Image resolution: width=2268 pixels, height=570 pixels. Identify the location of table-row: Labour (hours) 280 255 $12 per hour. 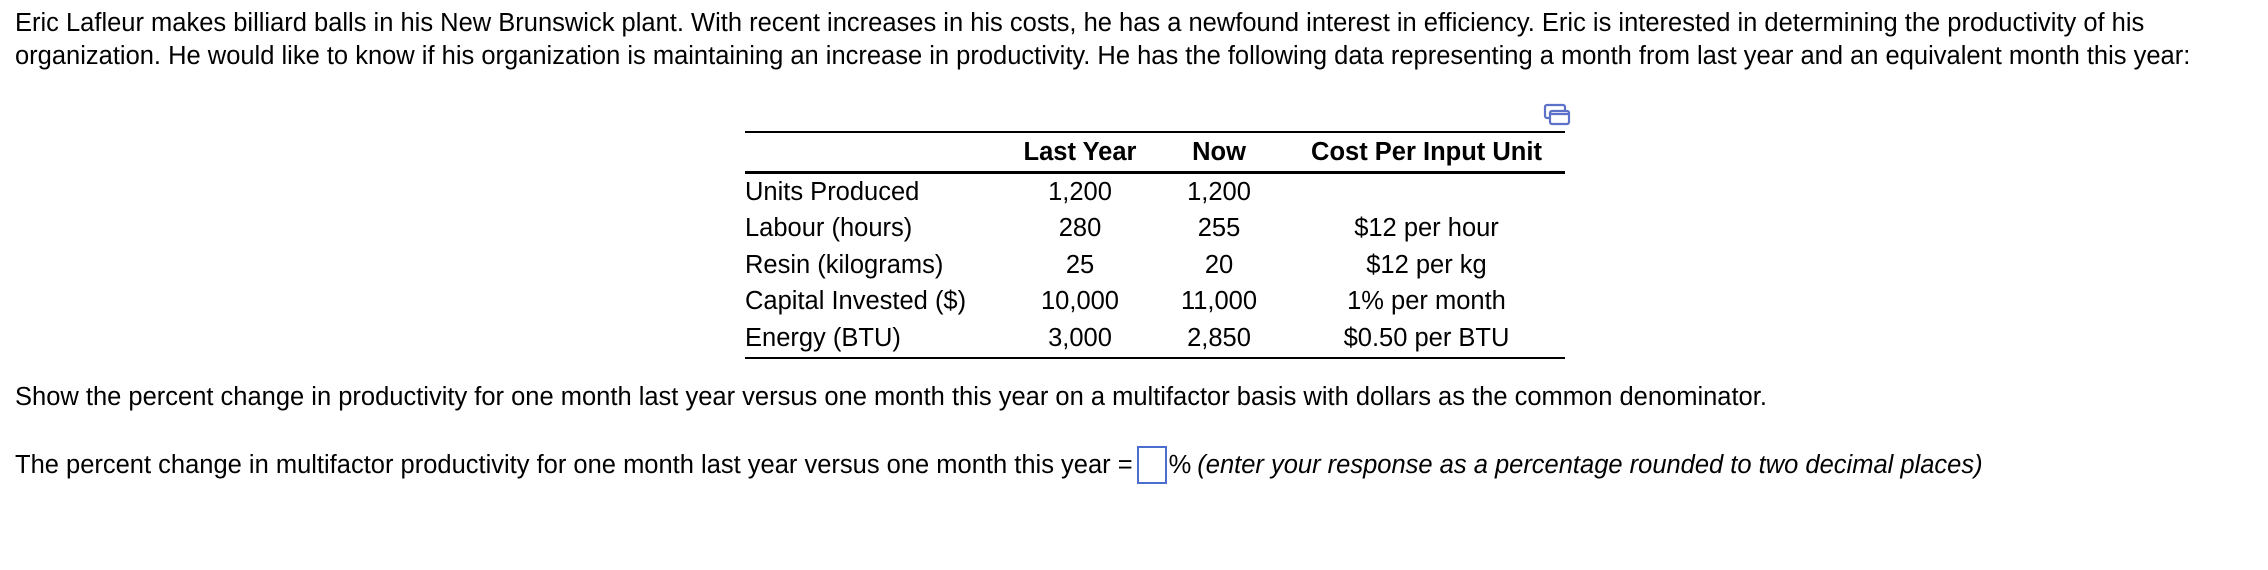
(1155, 229).